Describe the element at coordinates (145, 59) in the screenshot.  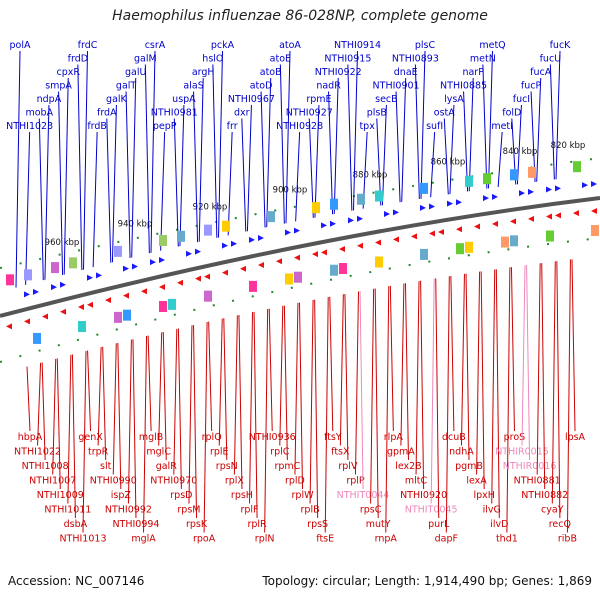
I see `gene-label-galM: galM` at that location.